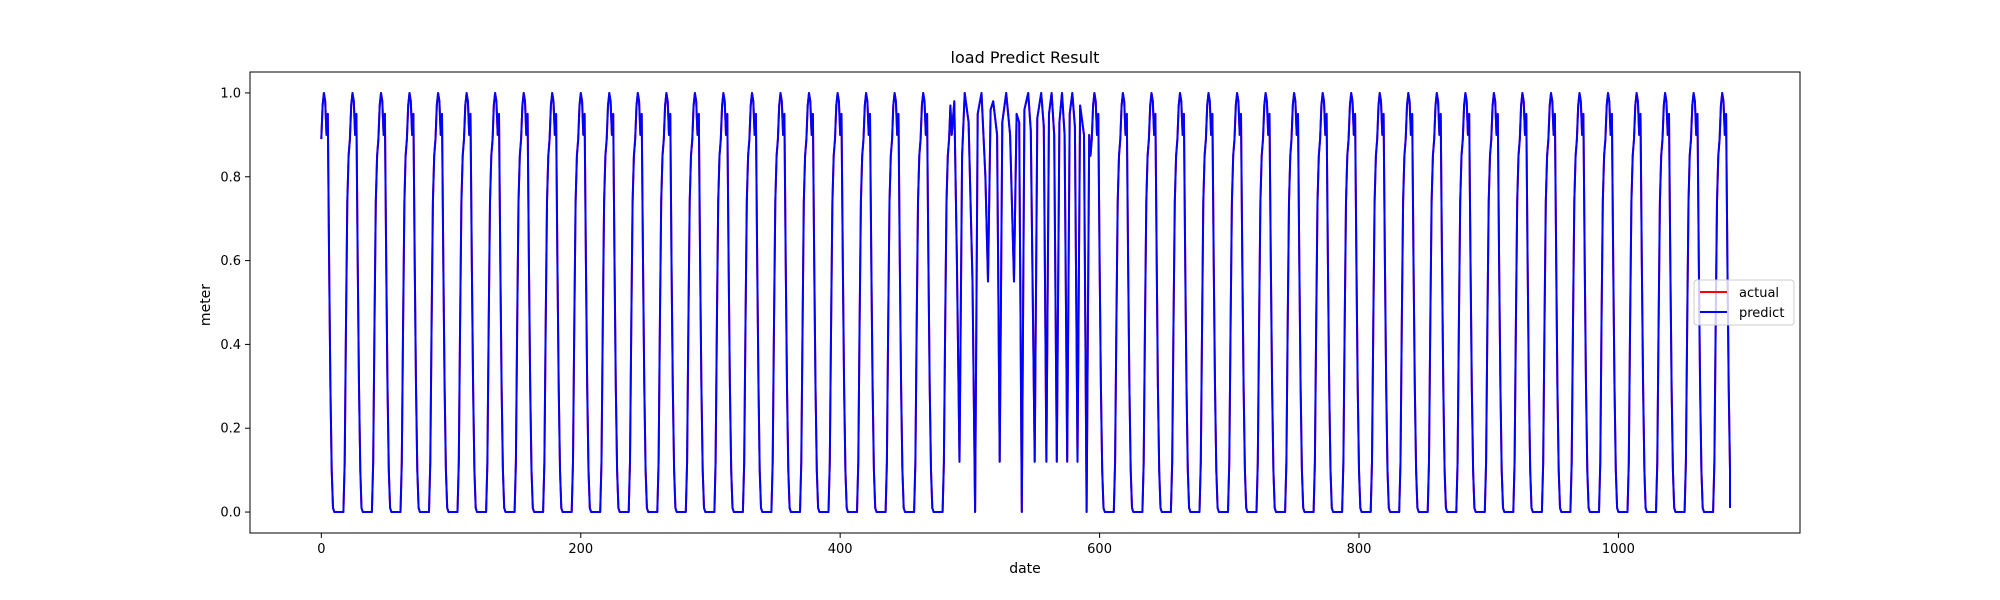 This screenshot has width=2000, height=600. I want to click on y-tick-label: 1.0, so click(230, 93).